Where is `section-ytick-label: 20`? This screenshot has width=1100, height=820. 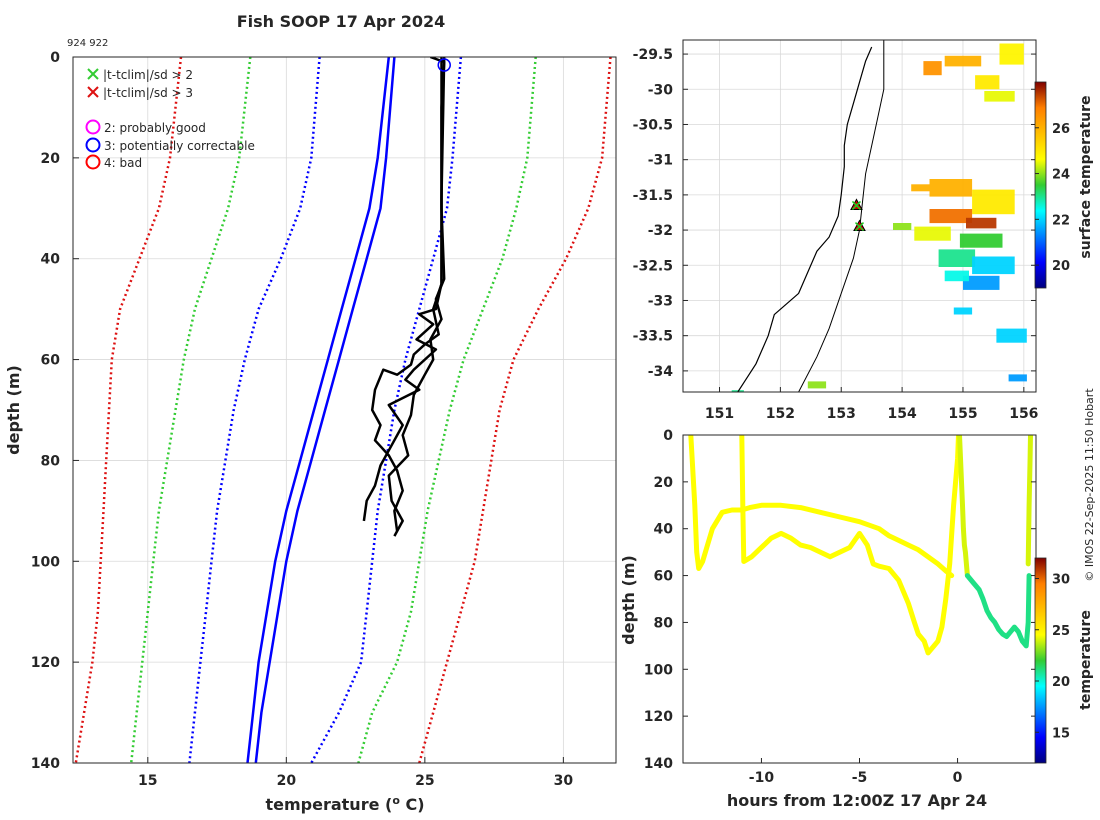 section-ytick-label: 20 is located at coordinates (664, 483).